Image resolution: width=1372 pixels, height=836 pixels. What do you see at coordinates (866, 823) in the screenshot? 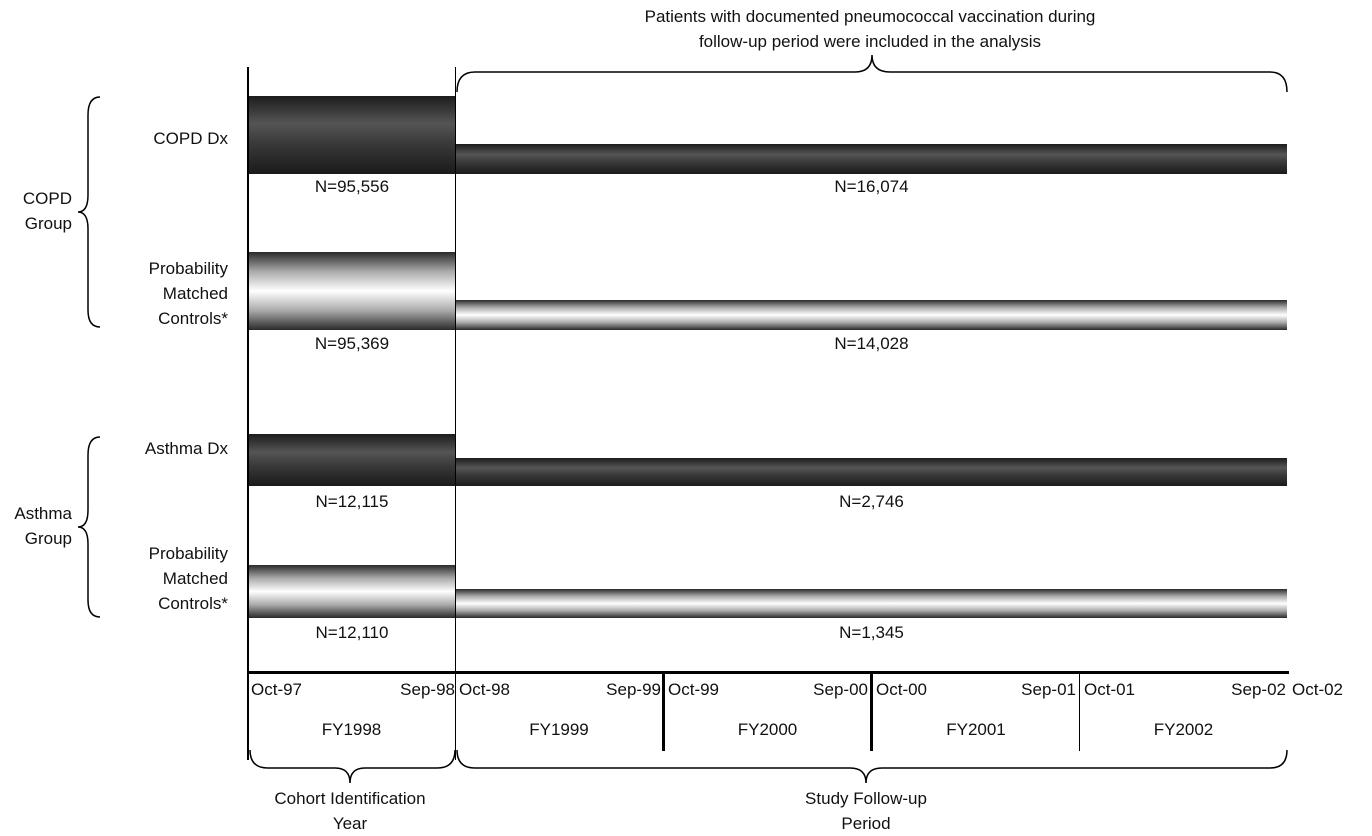
I see `study-followup-line2: Period` at bounding box center [866, 823].